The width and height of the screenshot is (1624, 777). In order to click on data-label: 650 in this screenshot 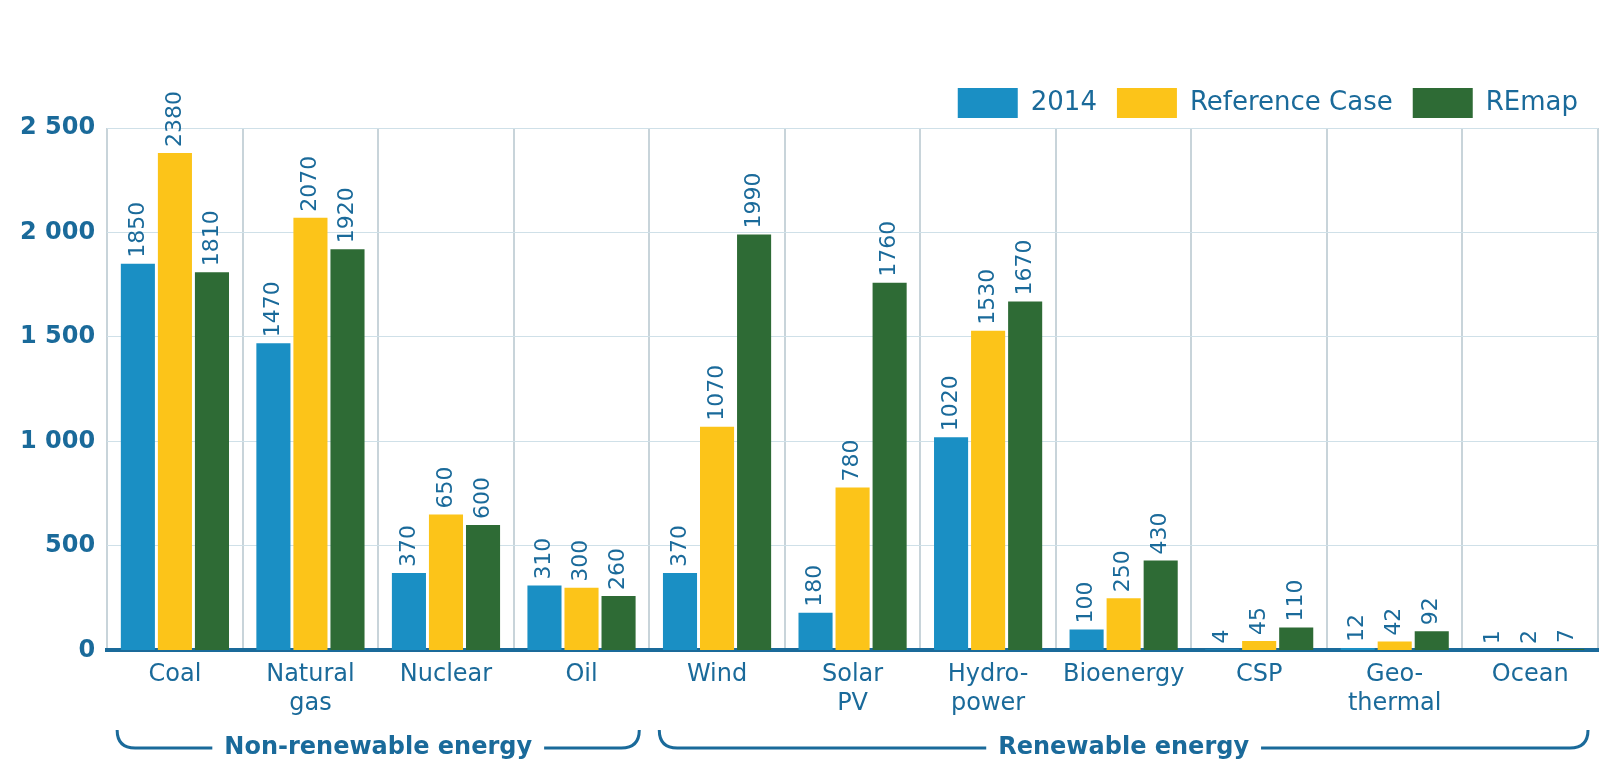, I will do `click(444, 487)`.